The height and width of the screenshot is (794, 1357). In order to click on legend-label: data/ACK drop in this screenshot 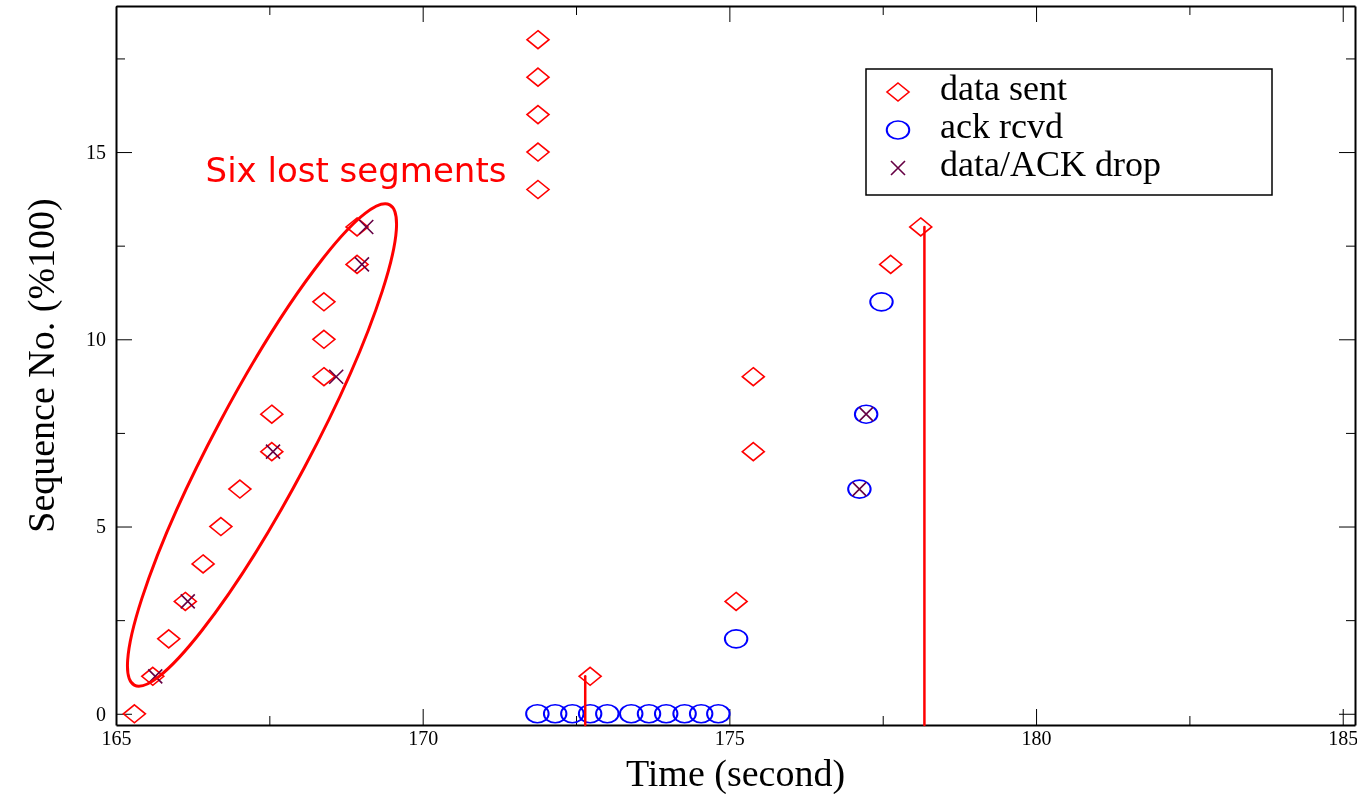, I will do `click(1050, 164)`.